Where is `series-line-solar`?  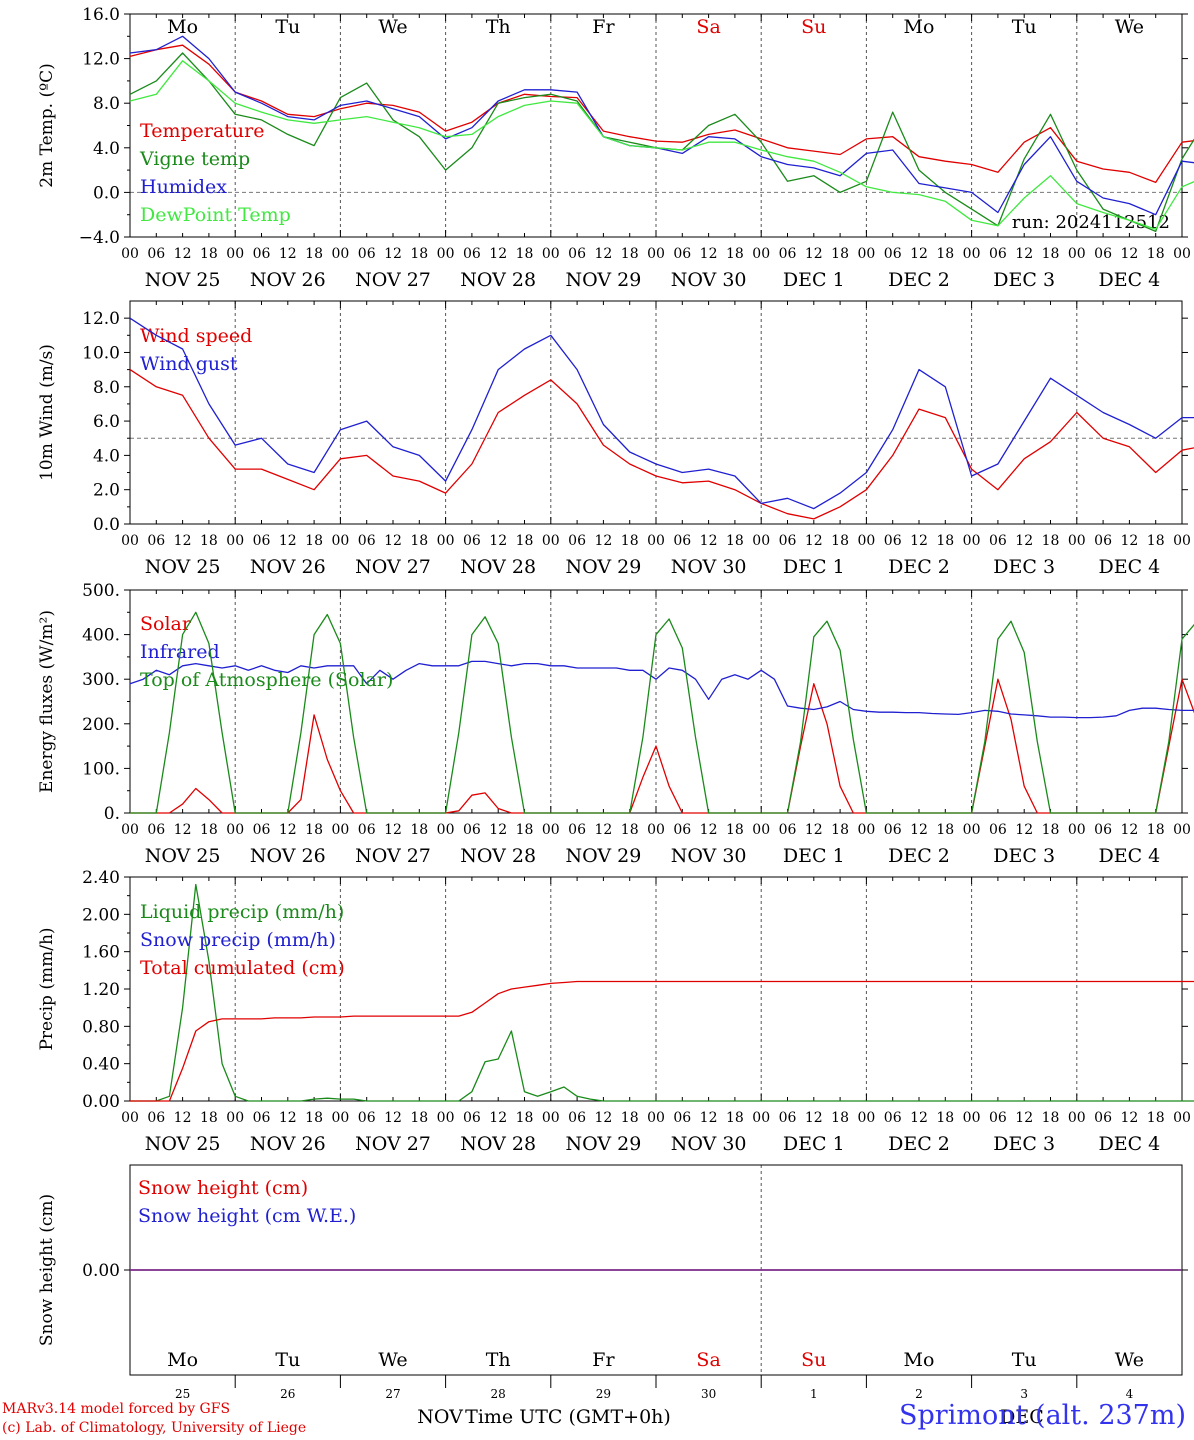 series-line-solar is located at coordinates (662, 746).